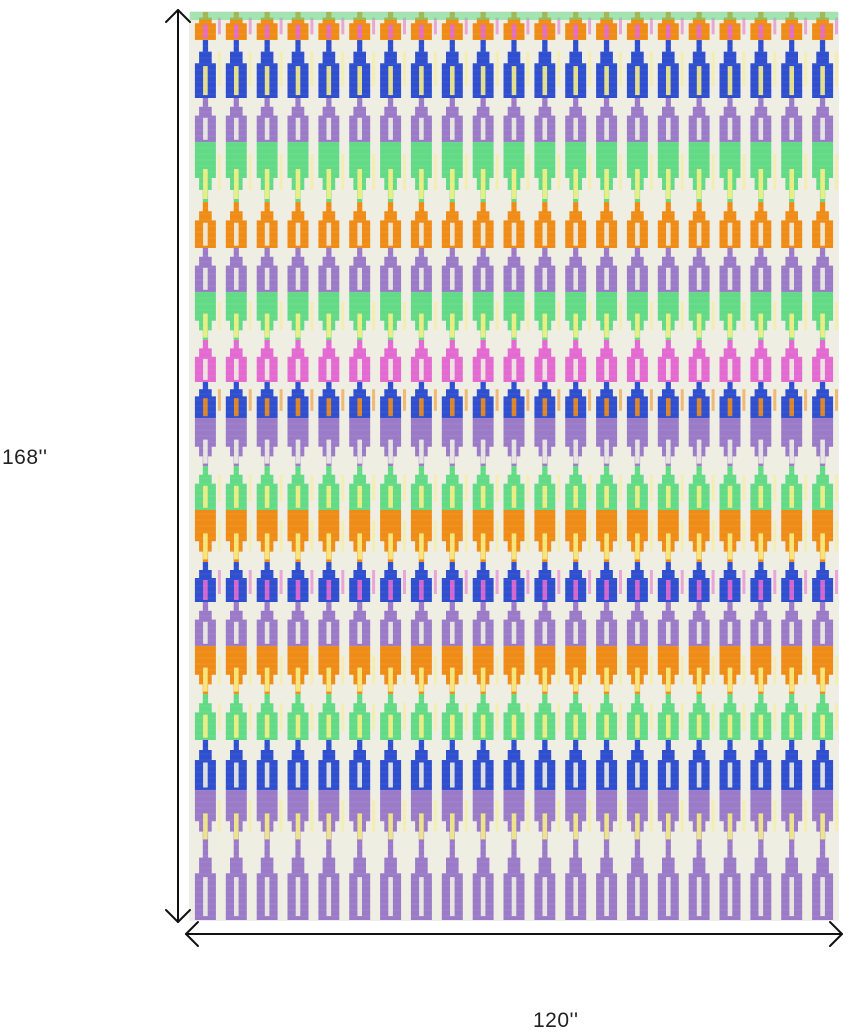 Image resolution: width=850 pixels, height=1032 pixels. What do you see at coordinates (178, 16) in the screenshot?
I see `height-top-arrowhead` at bounding box center [178, 16].